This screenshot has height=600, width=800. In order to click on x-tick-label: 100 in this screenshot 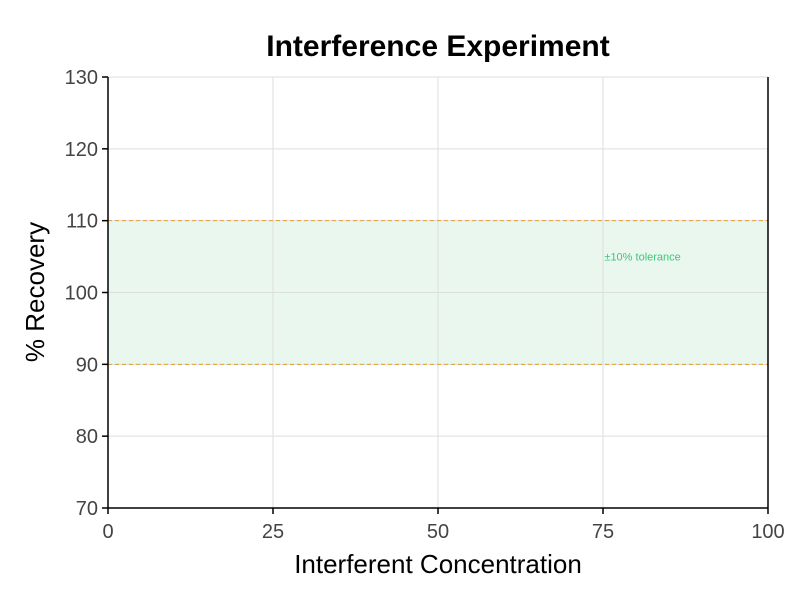, I will do `click(767, 532)`.